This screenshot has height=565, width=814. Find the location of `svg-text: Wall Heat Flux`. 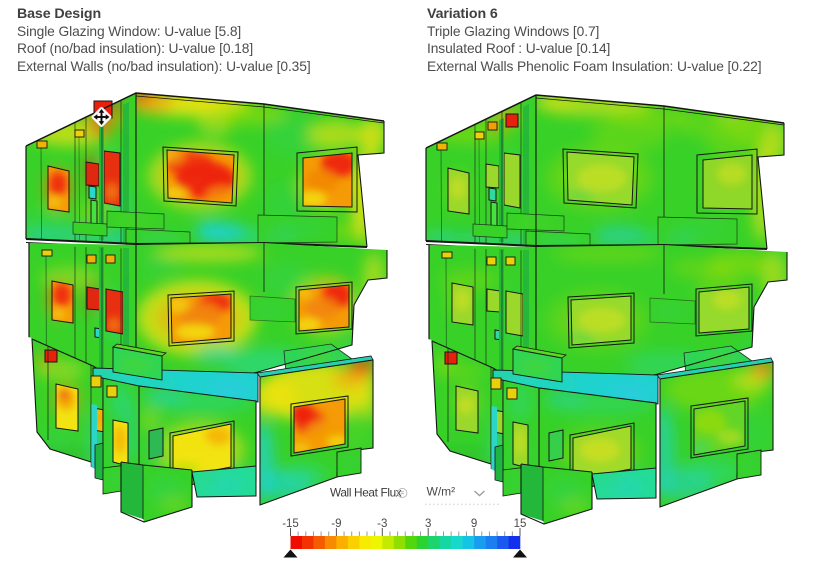

svg-text: Wall Heat Flux is located at coordinates (366, 493).